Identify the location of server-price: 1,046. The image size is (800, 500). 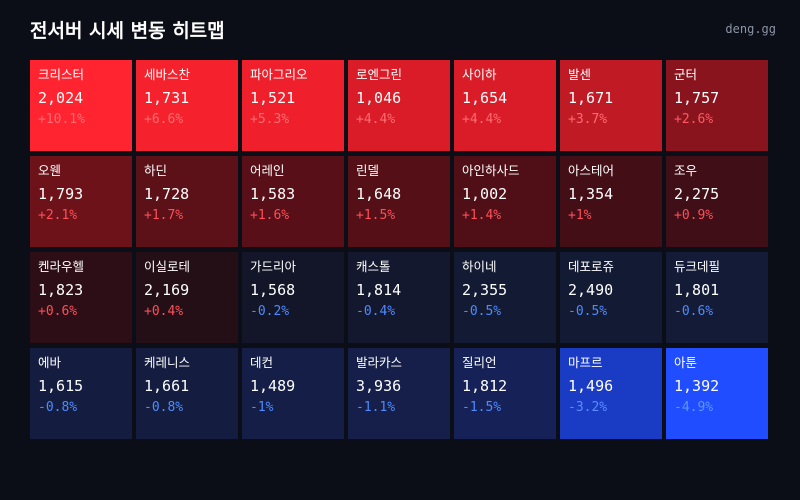
(379, 98).